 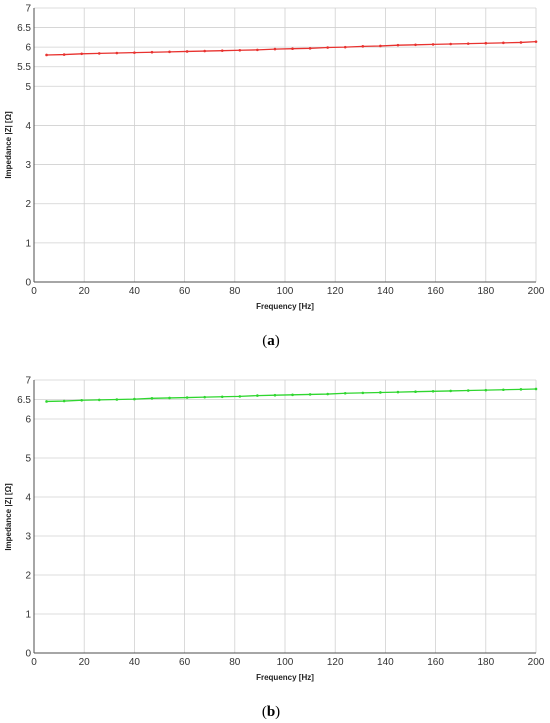 What do you see at coordinates (335, 662) in the screenshot?
I see `x-tick-label-b: 120` at bounding box center [335, 662].